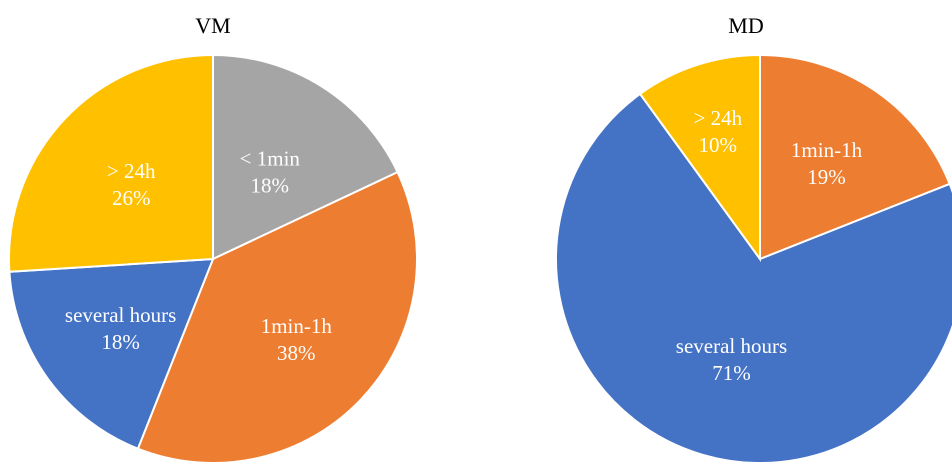 The width and height of the screenshot is (952, 462). What do you see at coordinates (296, 353) in the screenshot?
I see `vm-label-1min-1h-percent: 38%` at bounding box center [296, 353].